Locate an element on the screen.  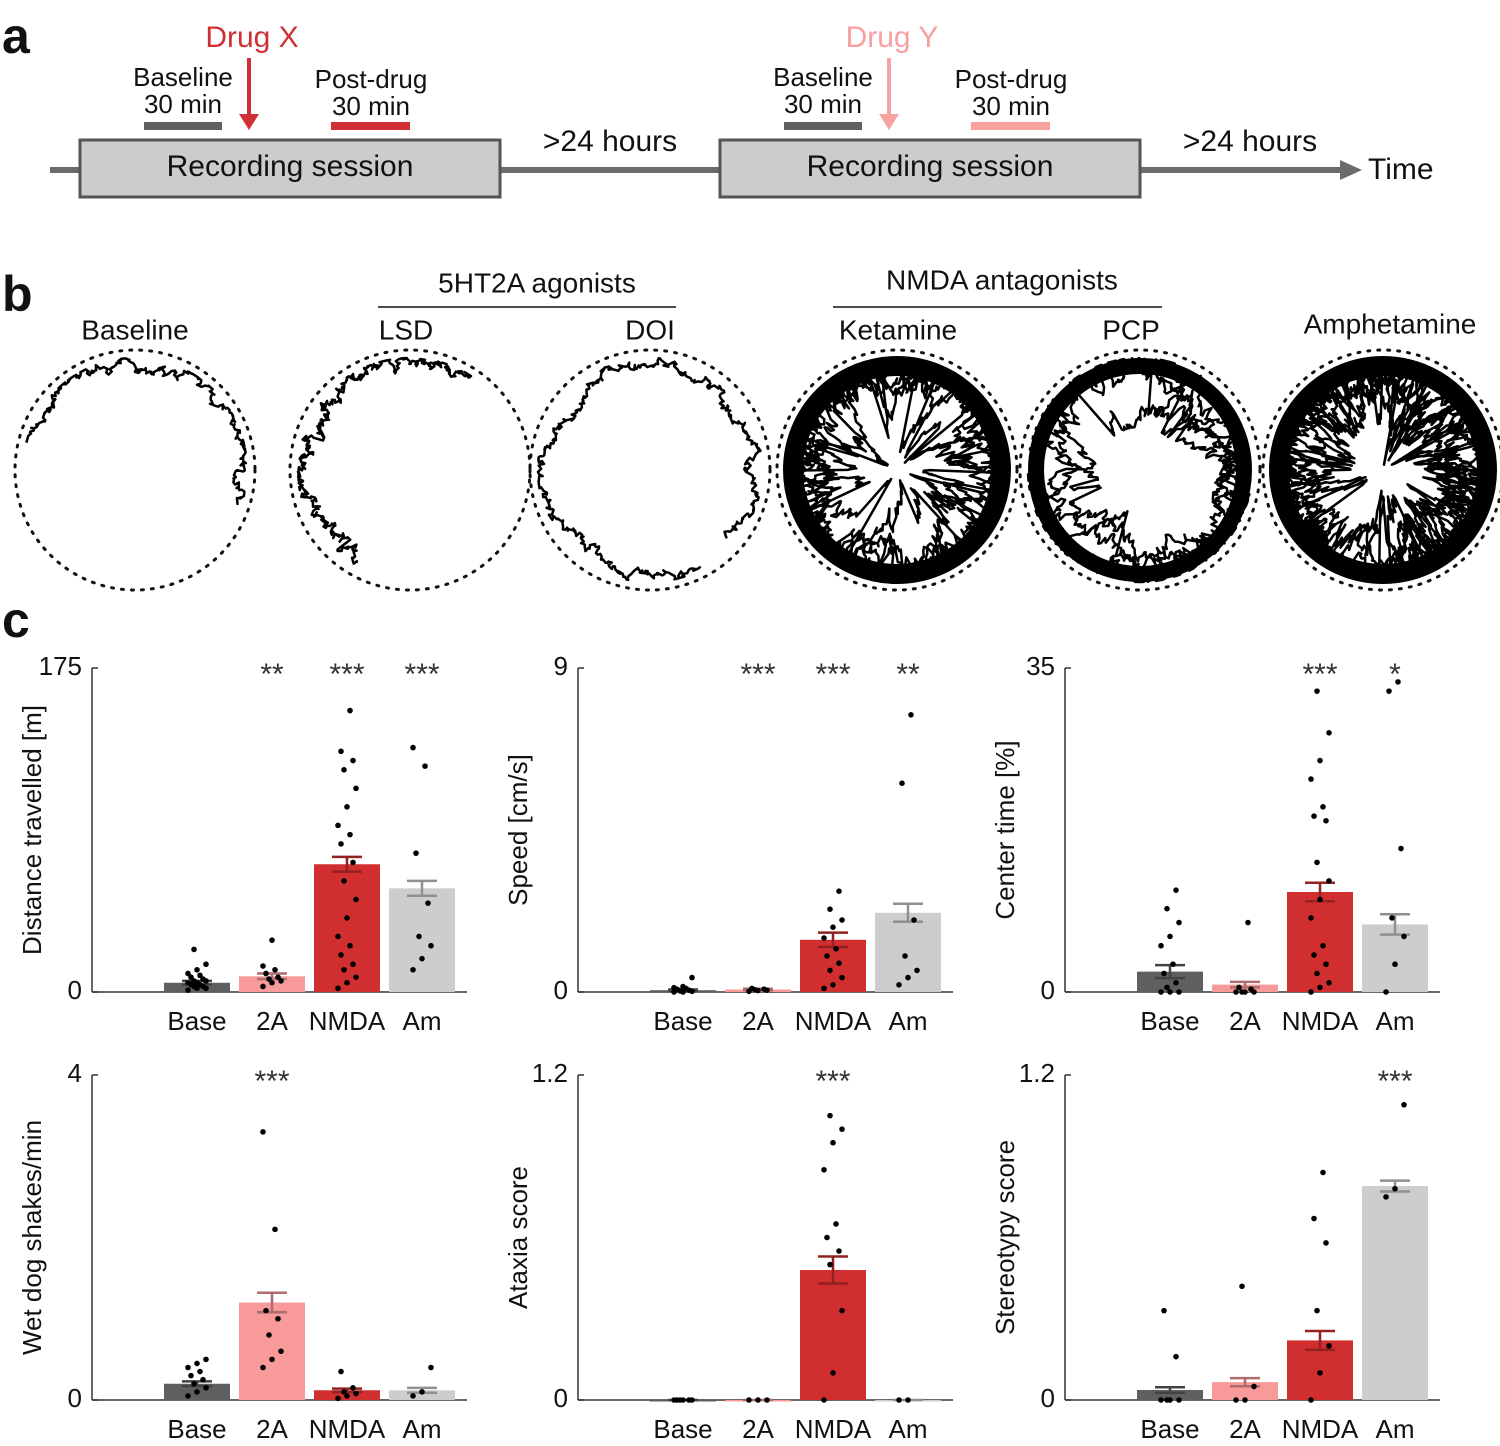
y-axis-label: Distance travelled [m] is located at coordinates (32, 830).